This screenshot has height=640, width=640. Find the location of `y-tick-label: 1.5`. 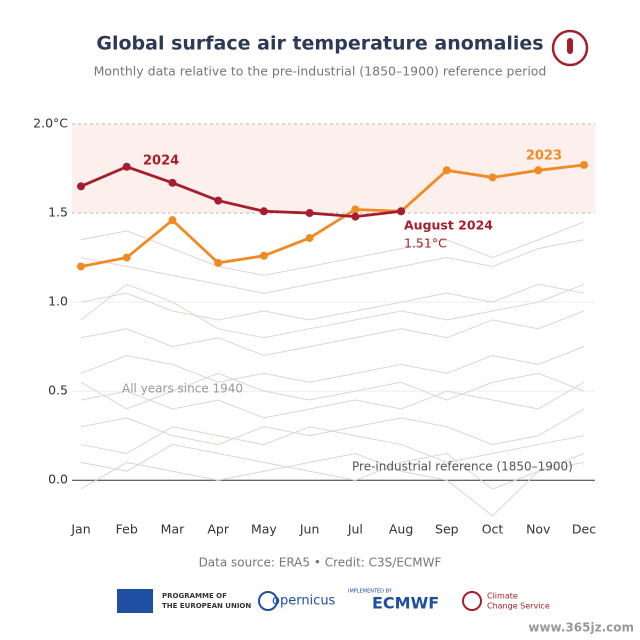

y-tick-label: 1.5 is located at coordinates (58, 212).